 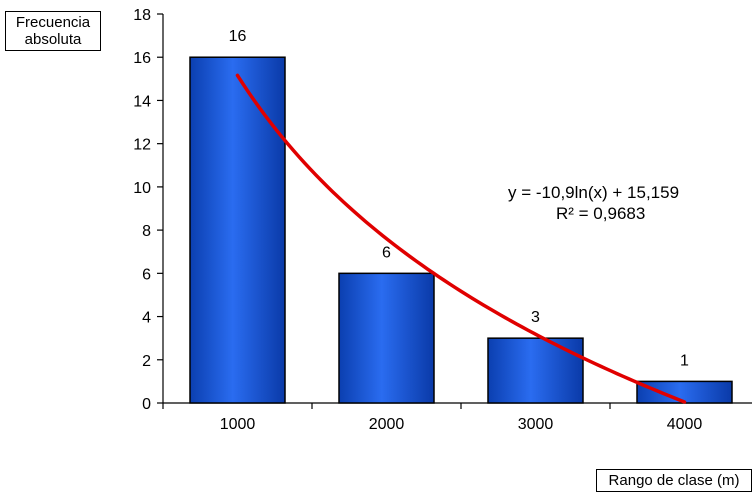 I want to click on trendline-r2: R² = 0,9683, so click(x=601, y=213).